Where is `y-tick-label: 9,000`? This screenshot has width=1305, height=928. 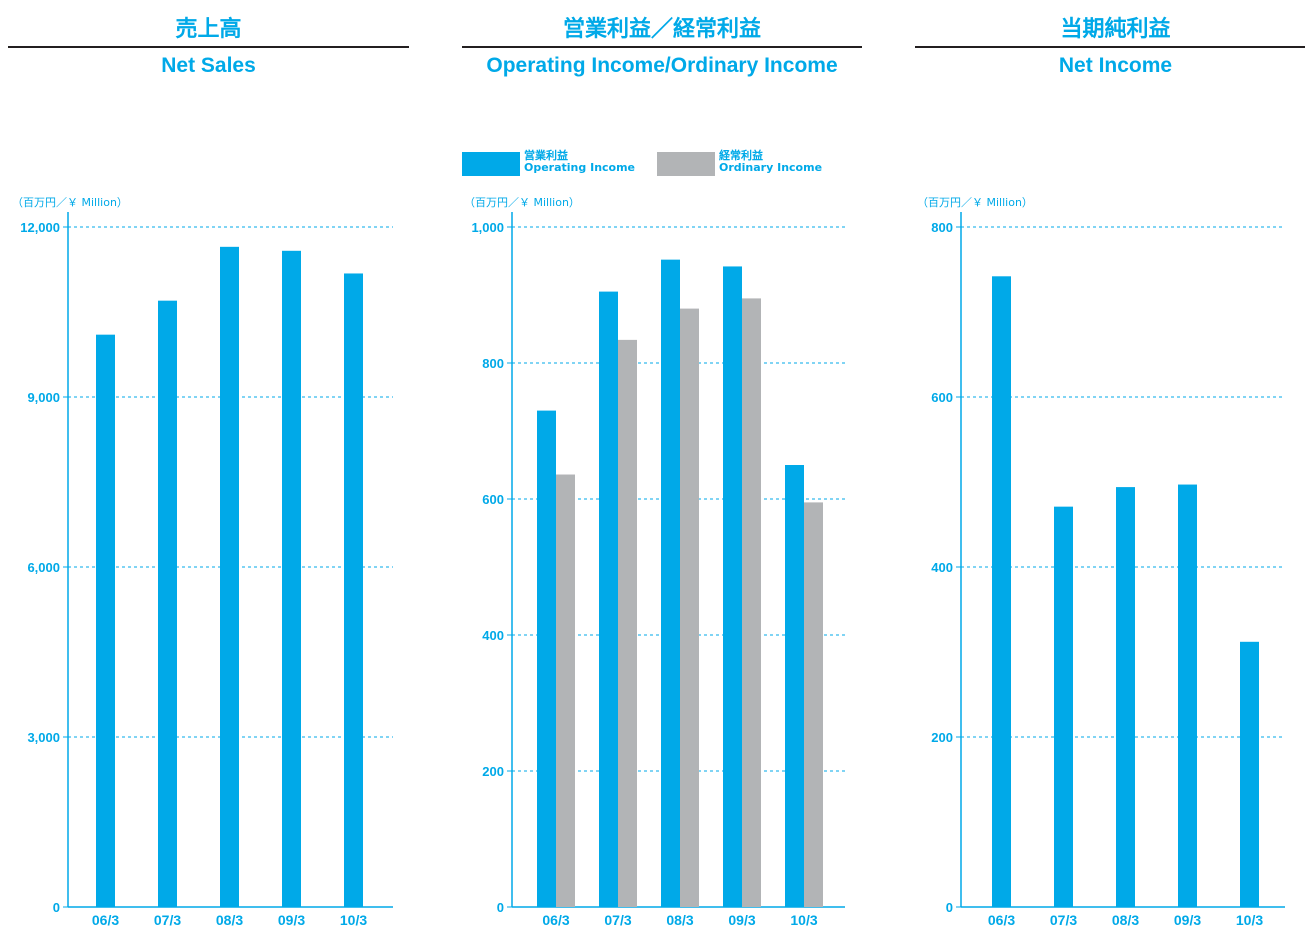
y-tick-label: 9,000 is located at coordinates (43, 397).